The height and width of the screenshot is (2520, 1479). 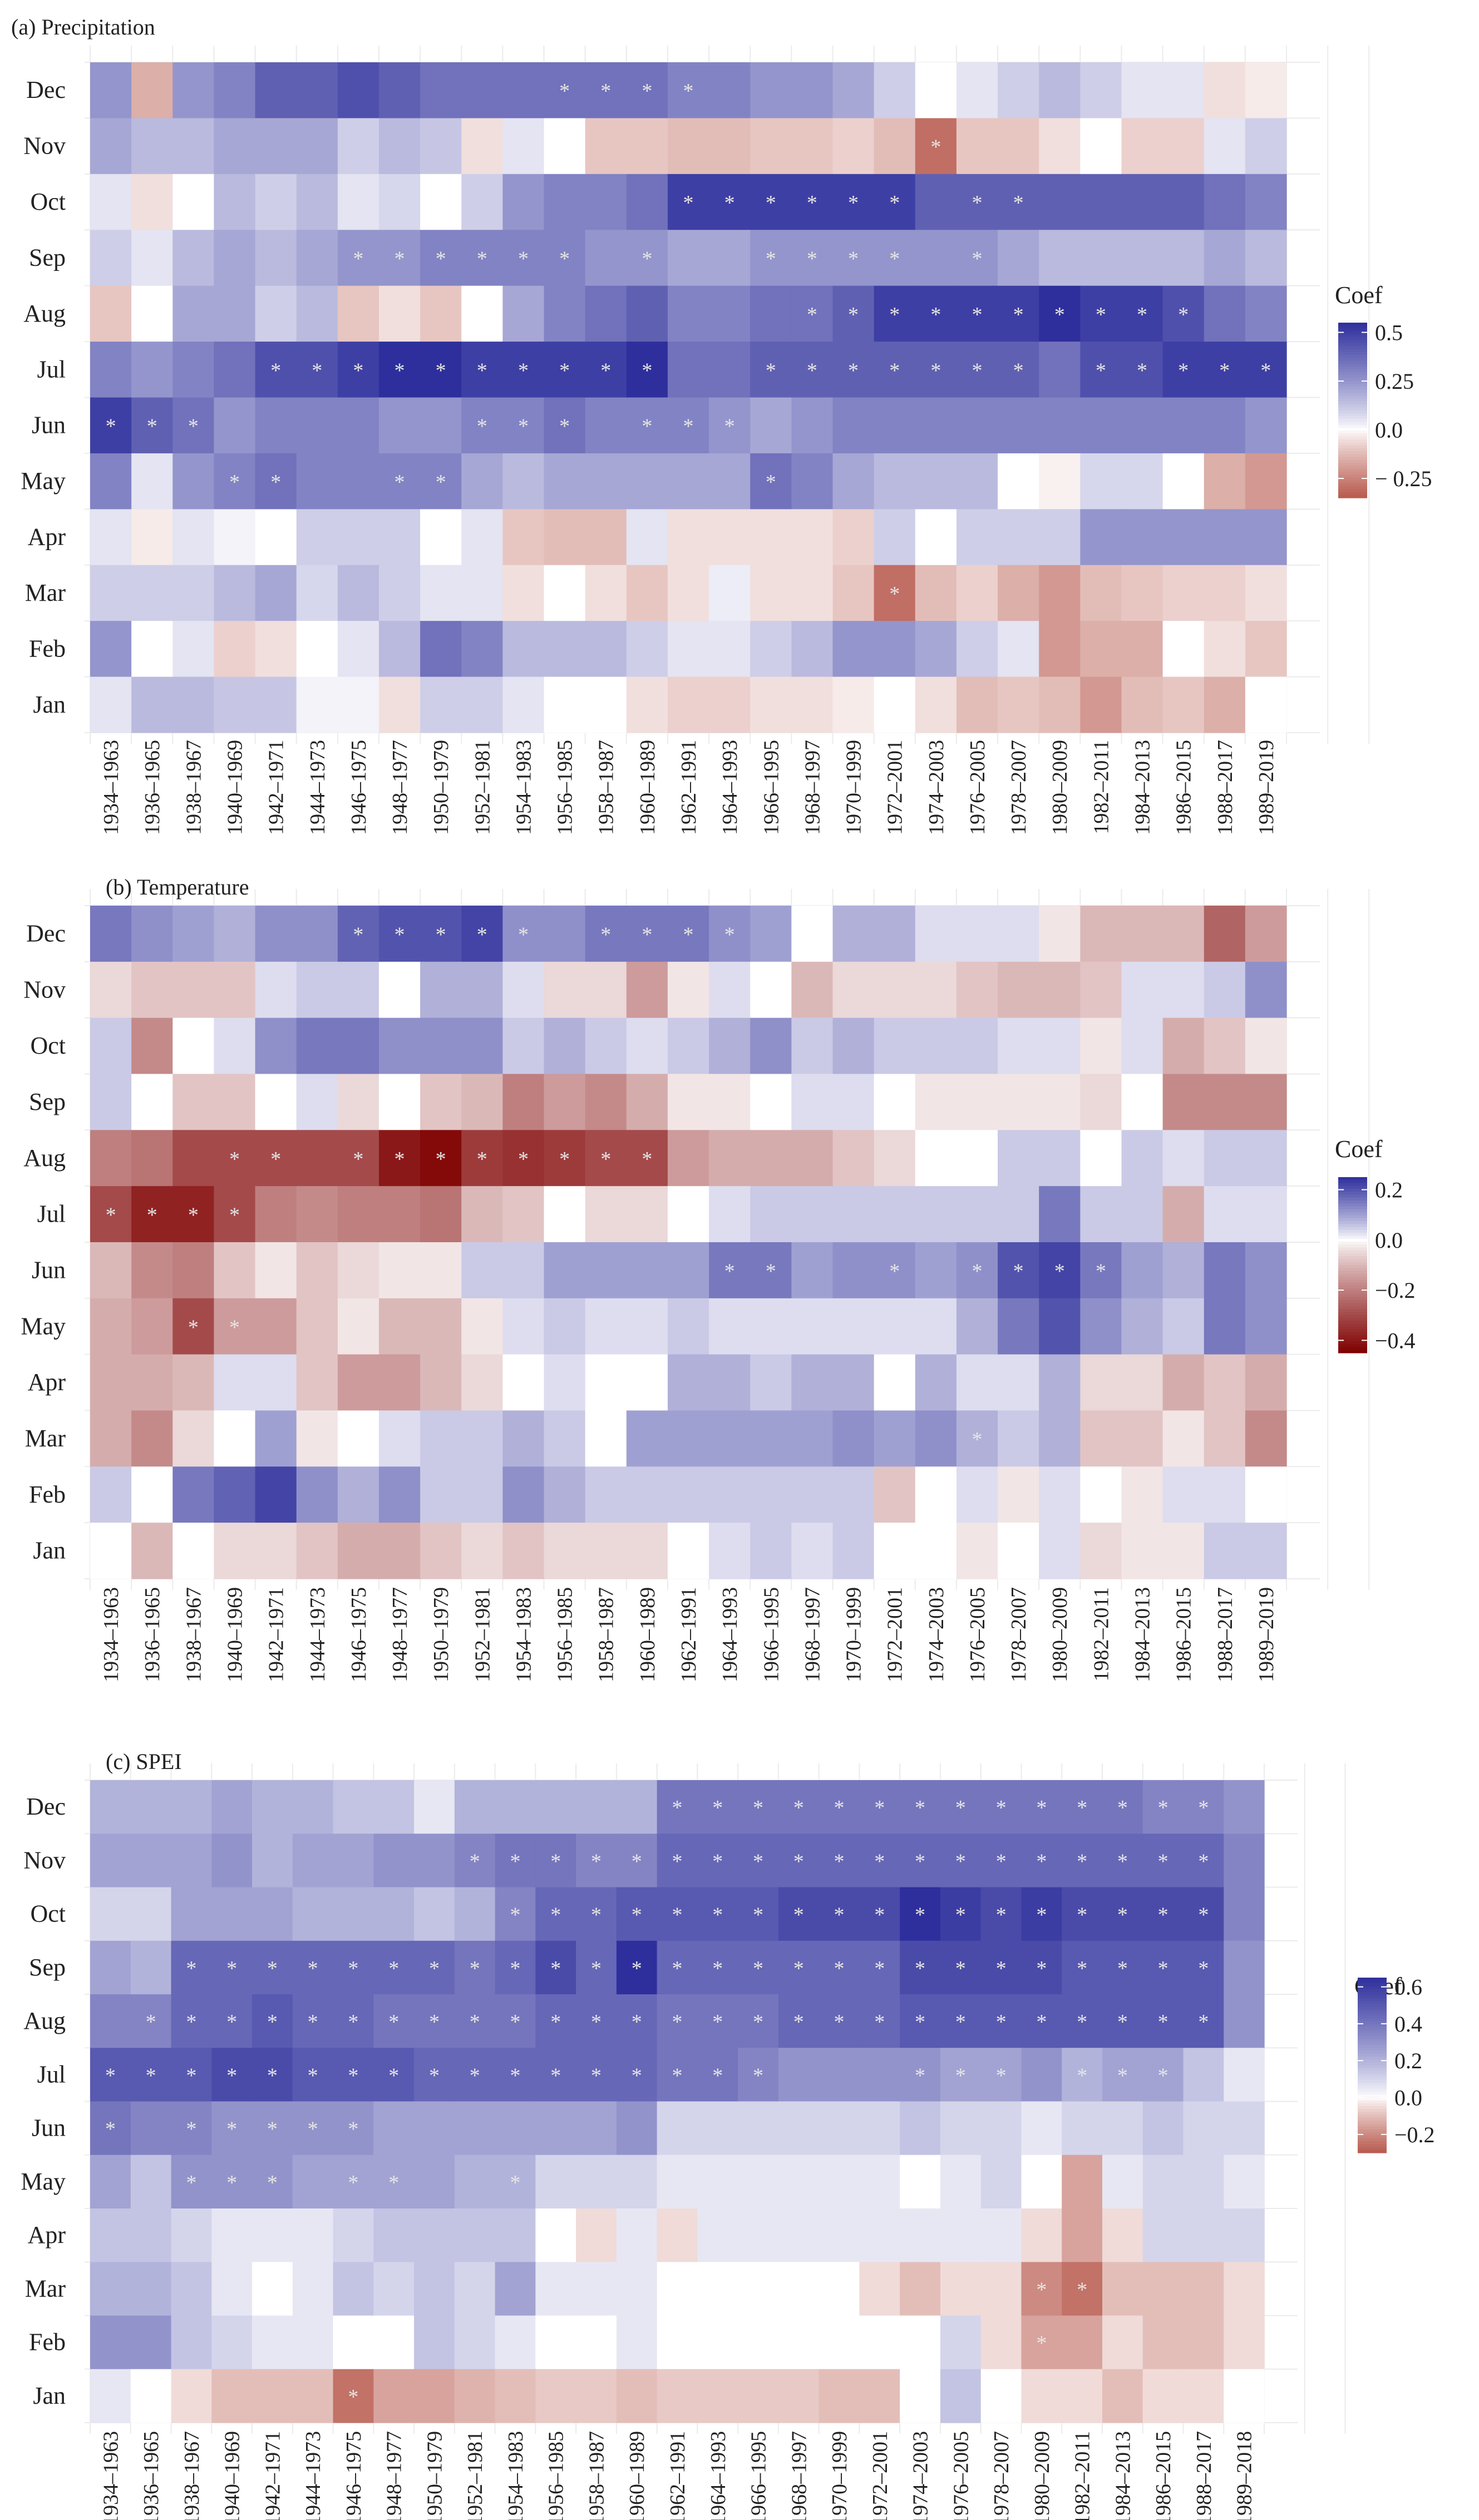 What do you see at coordinates (47, 2235) in the screenshot?
I see `month-label: Apr` at bounding box center [47, 2235].